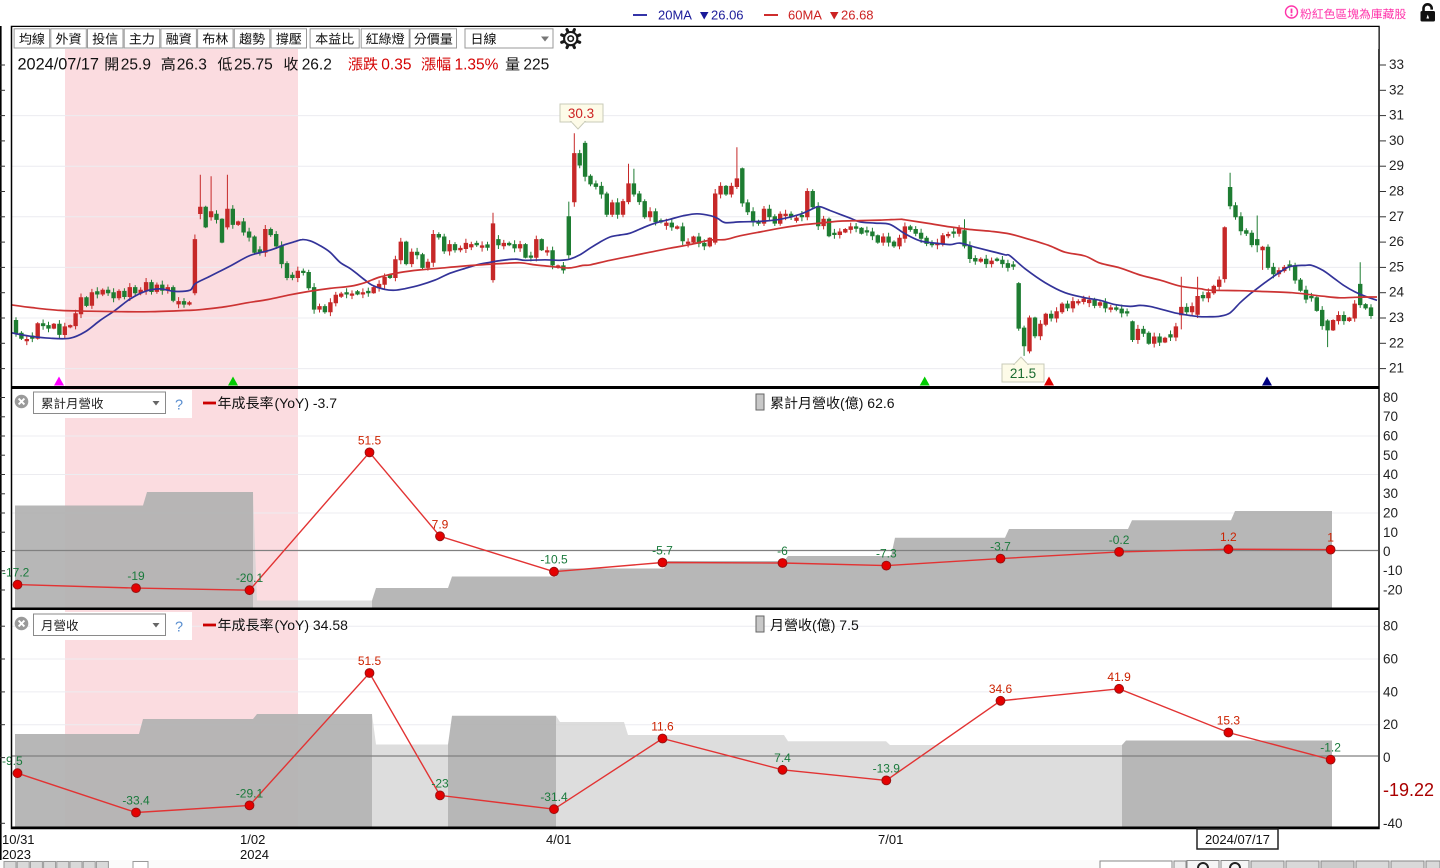  I want to click on svg-text: 41.9, so click(1119, 677).